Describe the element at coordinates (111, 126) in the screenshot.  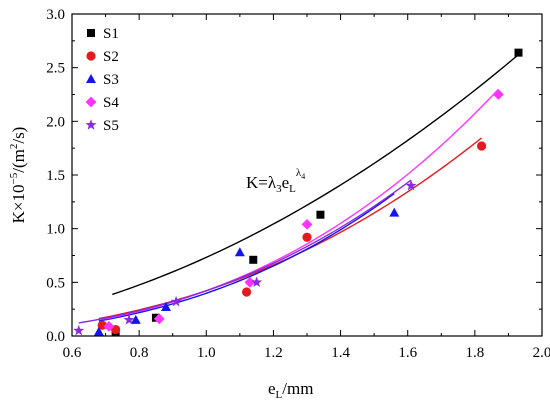
I see `legend-label-s5: S5` at that location.